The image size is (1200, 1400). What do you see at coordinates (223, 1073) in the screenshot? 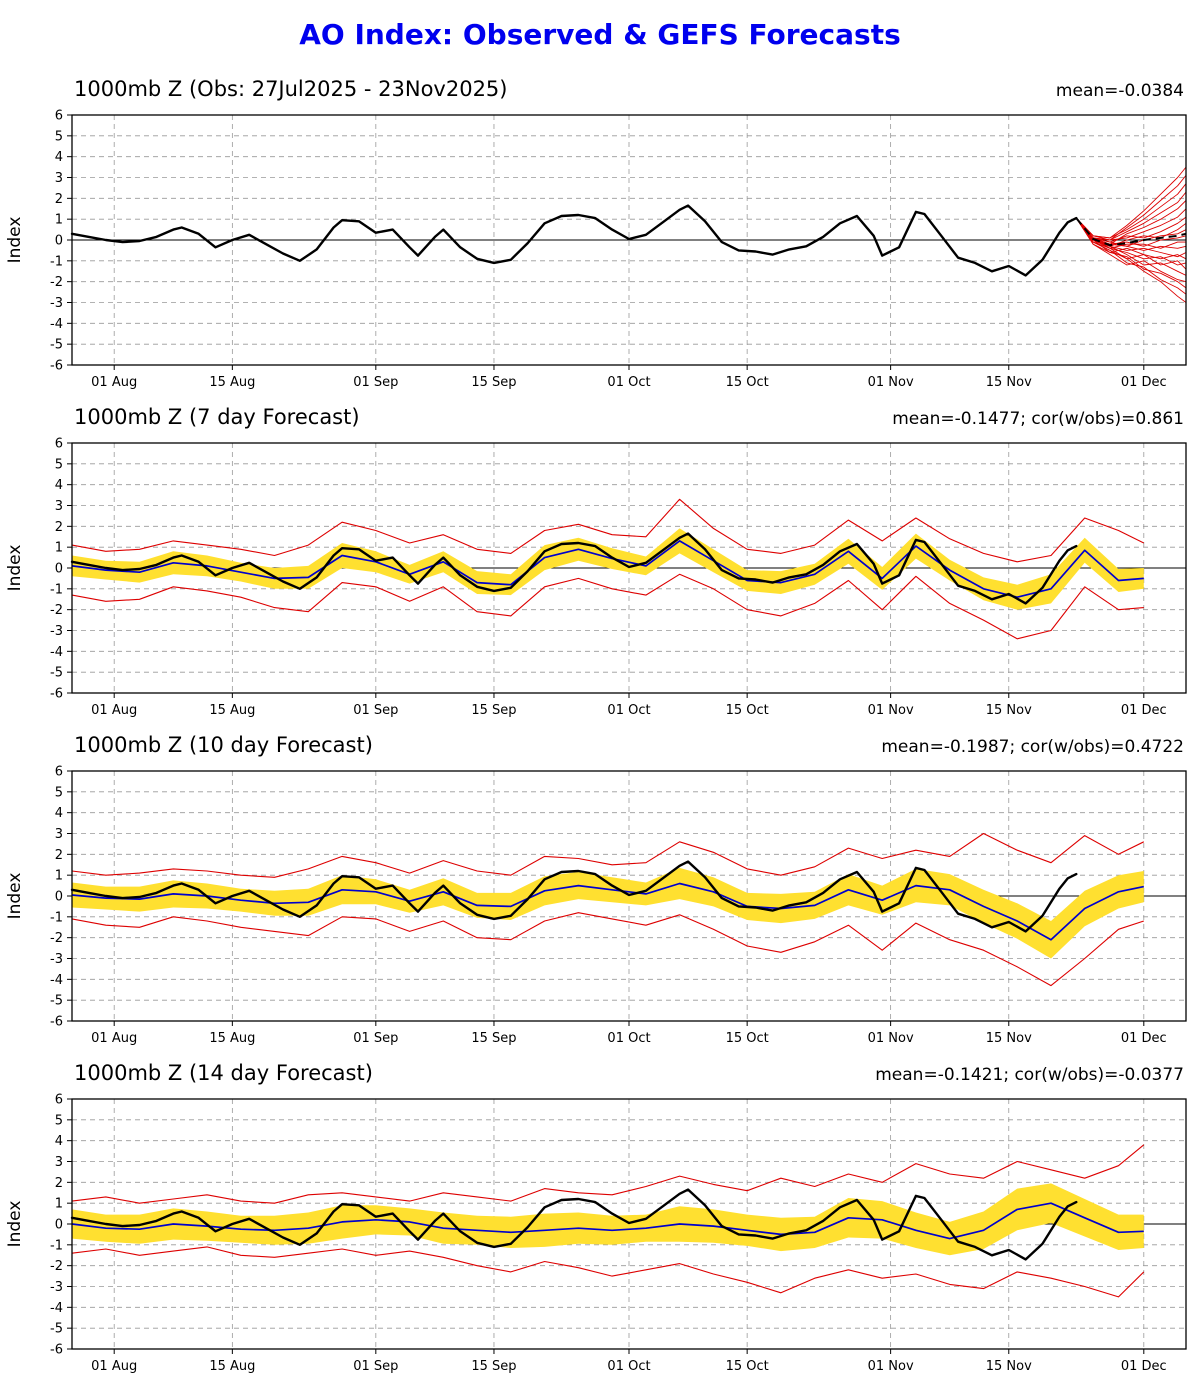
I see `panel-14day-title: 1000mb Z (14 day Forecast)` at bounding box center [223, 1073].